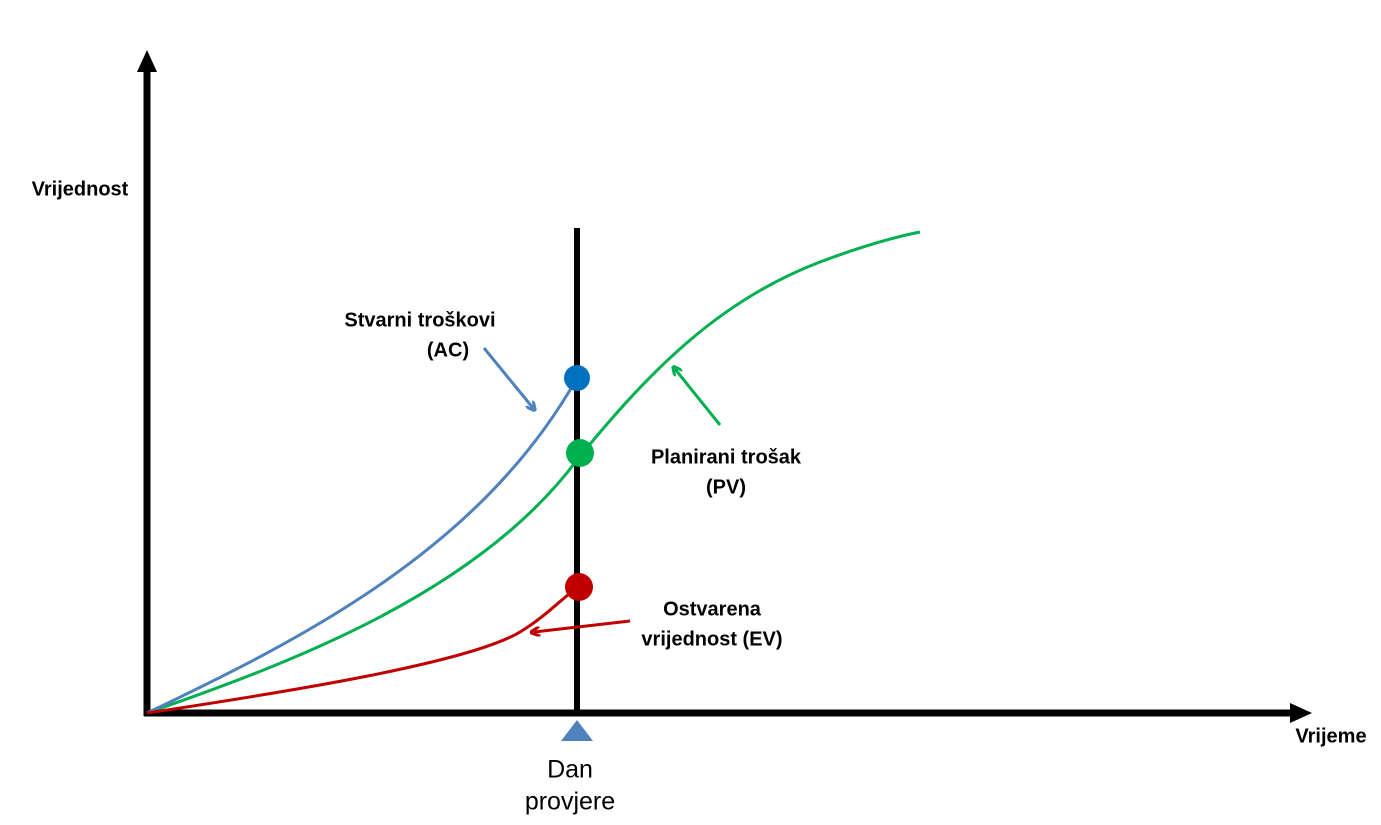  What do you see at coordinates (726, 487) in the screenshot?
I see `pv-label: (PV)` at bounding box center [726, 487].